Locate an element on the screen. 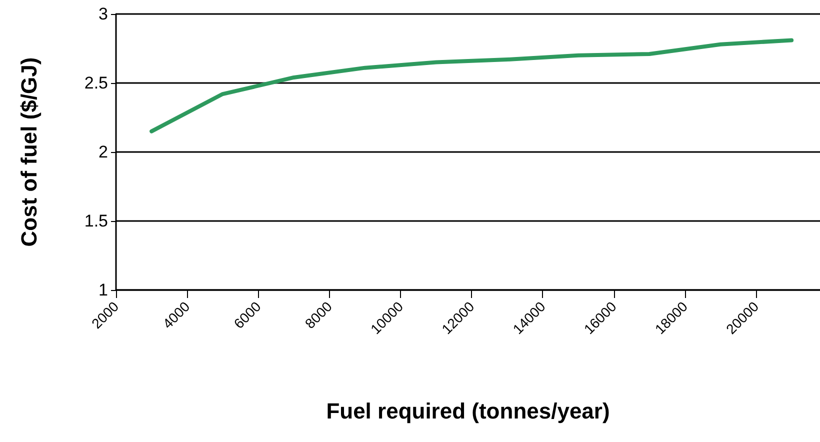 This screenshot has height=442, width=820. y-tick-label: 2 is located at coordinates (103, 152).